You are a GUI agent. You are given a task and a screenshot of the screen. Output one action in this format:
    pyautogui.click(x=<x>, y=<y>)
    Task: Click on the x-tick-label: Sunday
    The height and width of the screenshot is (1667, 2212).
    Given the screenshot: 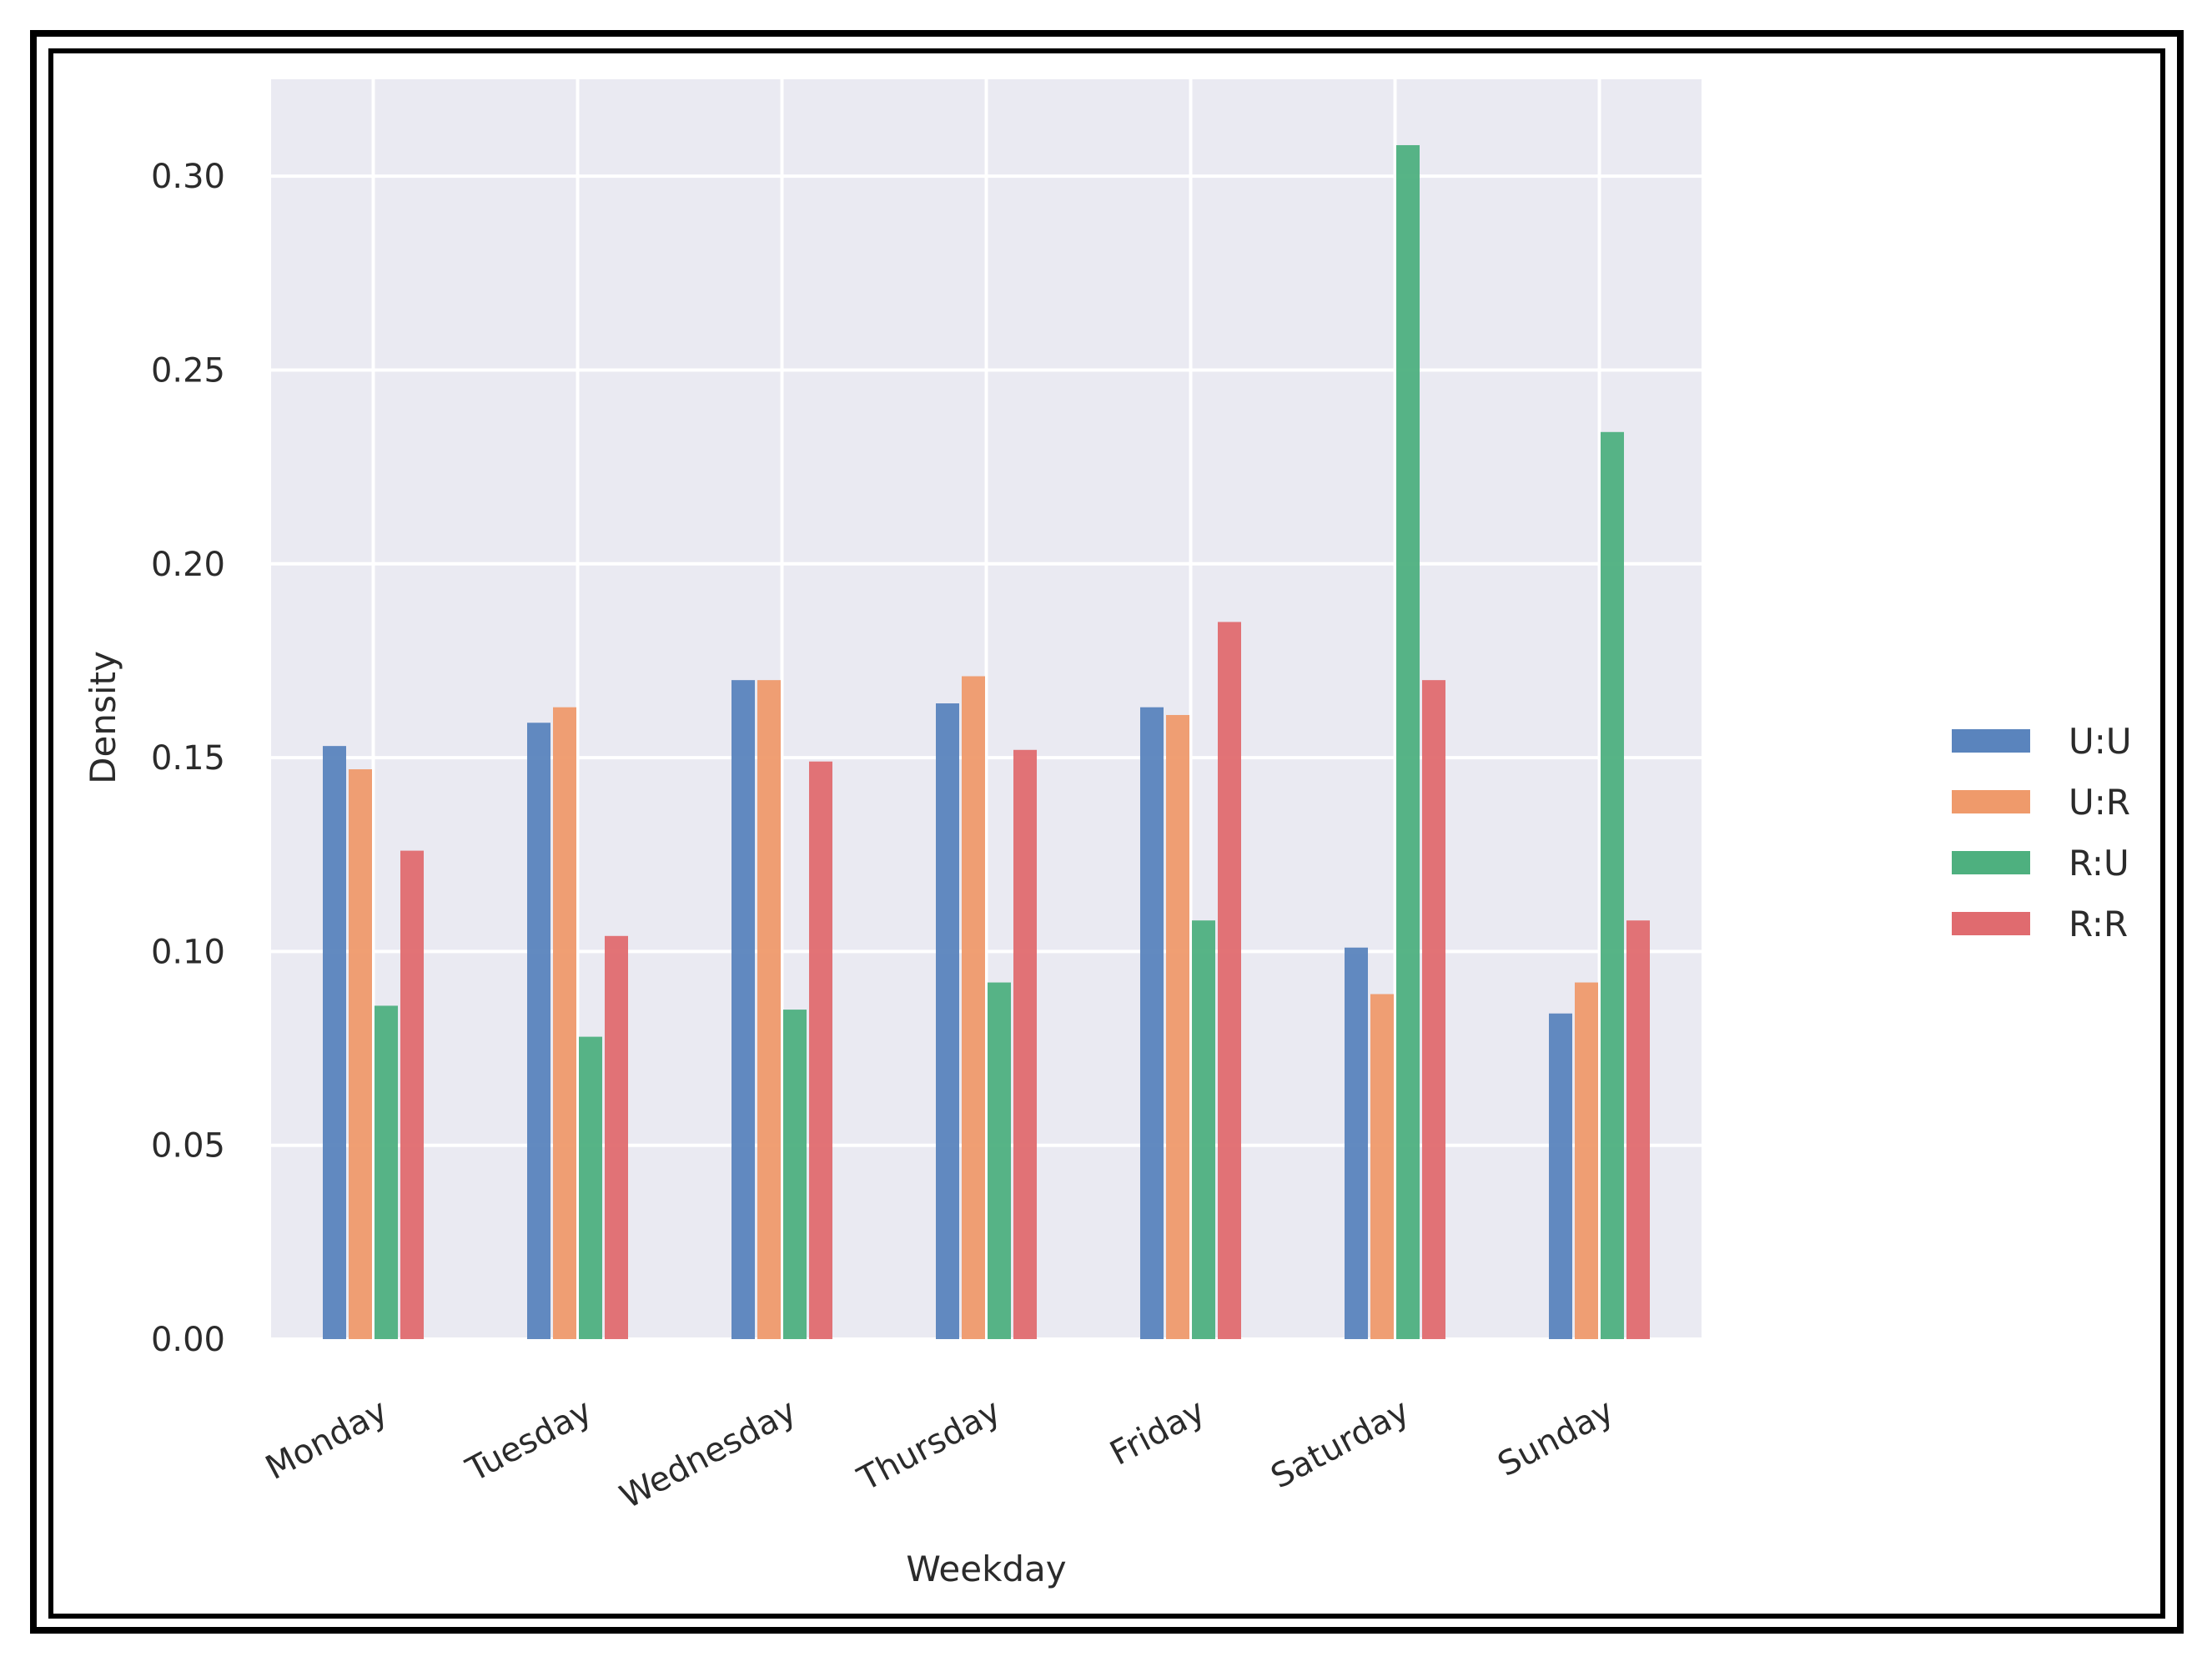 What is the action you would take?
    pyautogui.click(x=1556, y=1438)
    